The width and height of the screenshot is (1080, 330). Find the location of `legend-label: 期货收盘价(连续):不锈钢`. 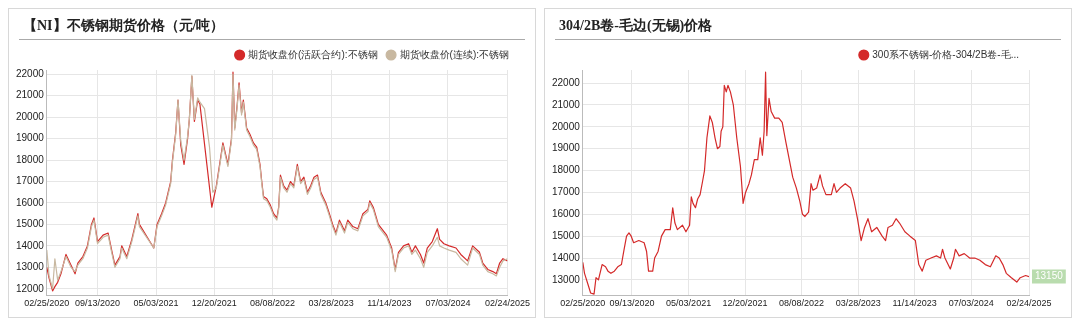

legend-label: 期货收盘价(连续):不锈钢 is located at coordinates (454, 54).